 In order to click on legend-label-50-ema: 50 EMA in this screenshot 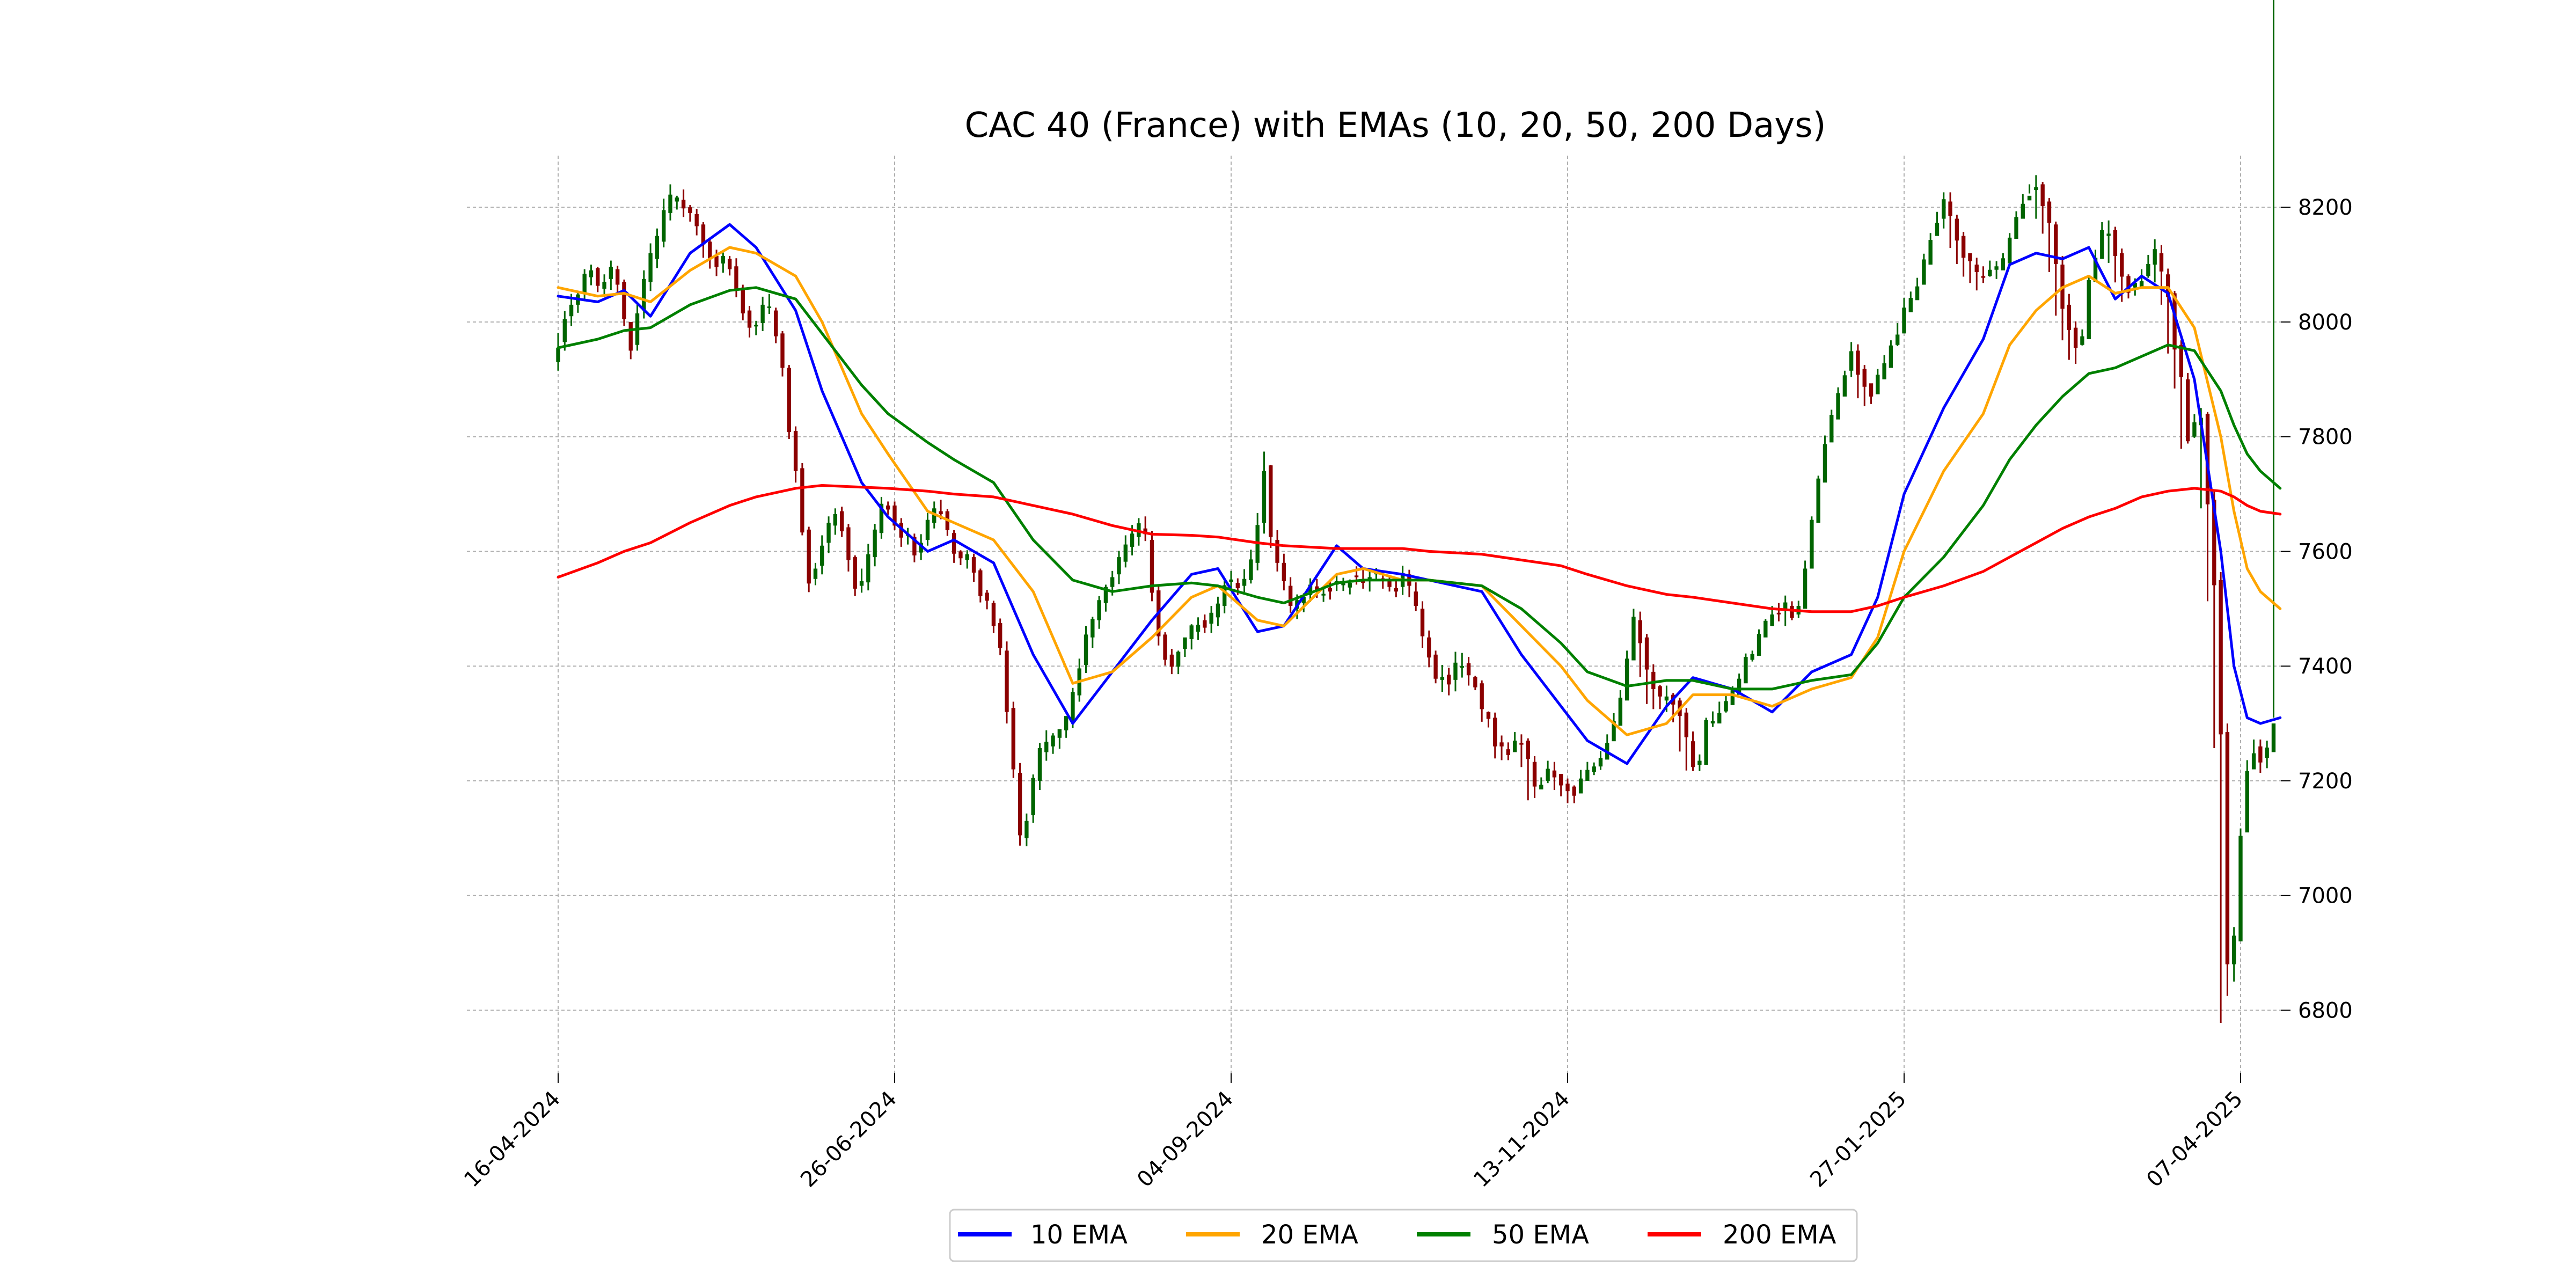, I will do `click(1540, 1235)`.